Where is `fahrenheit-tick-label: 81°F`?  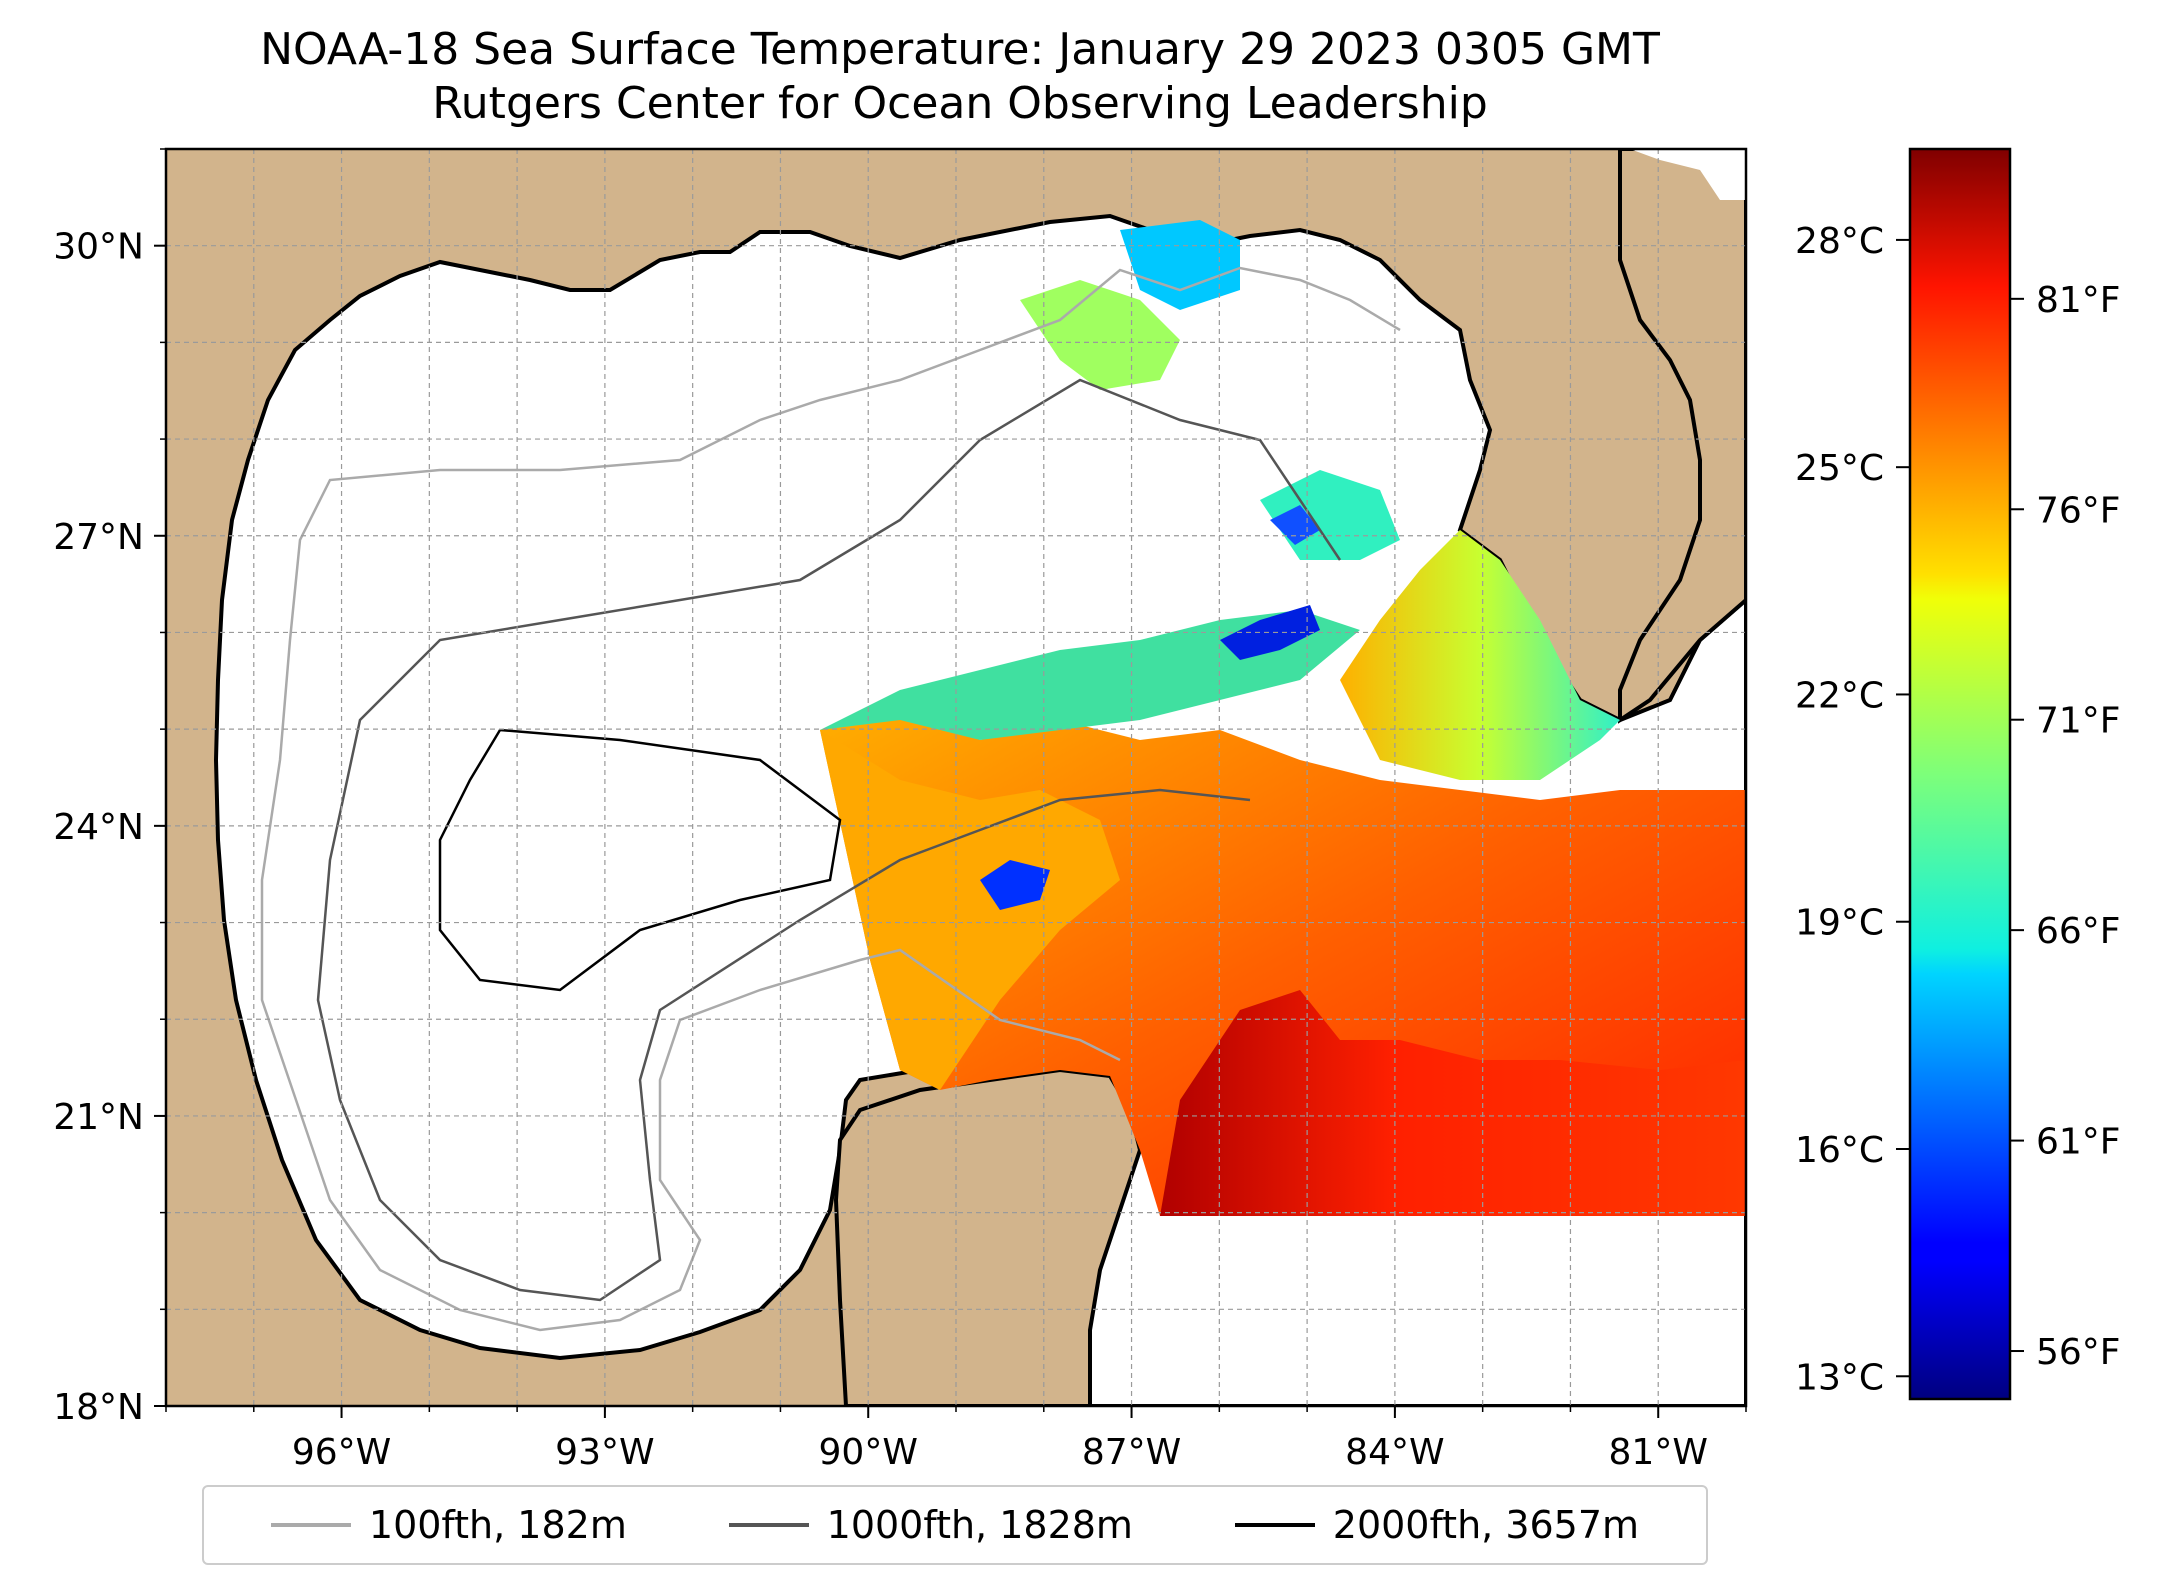
fahrenheit-tick-label: 81°F is located at coordinates (2078, 300).